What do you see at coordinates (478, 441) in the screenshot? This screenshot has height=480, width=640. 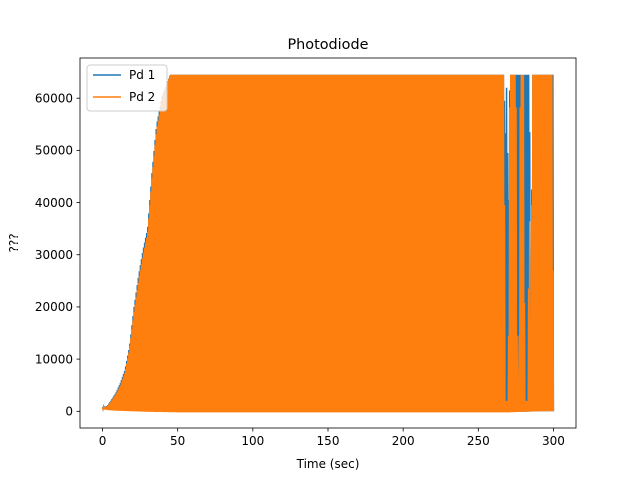 I see `x-tick-label: 250` at bounding box center [478, 441].